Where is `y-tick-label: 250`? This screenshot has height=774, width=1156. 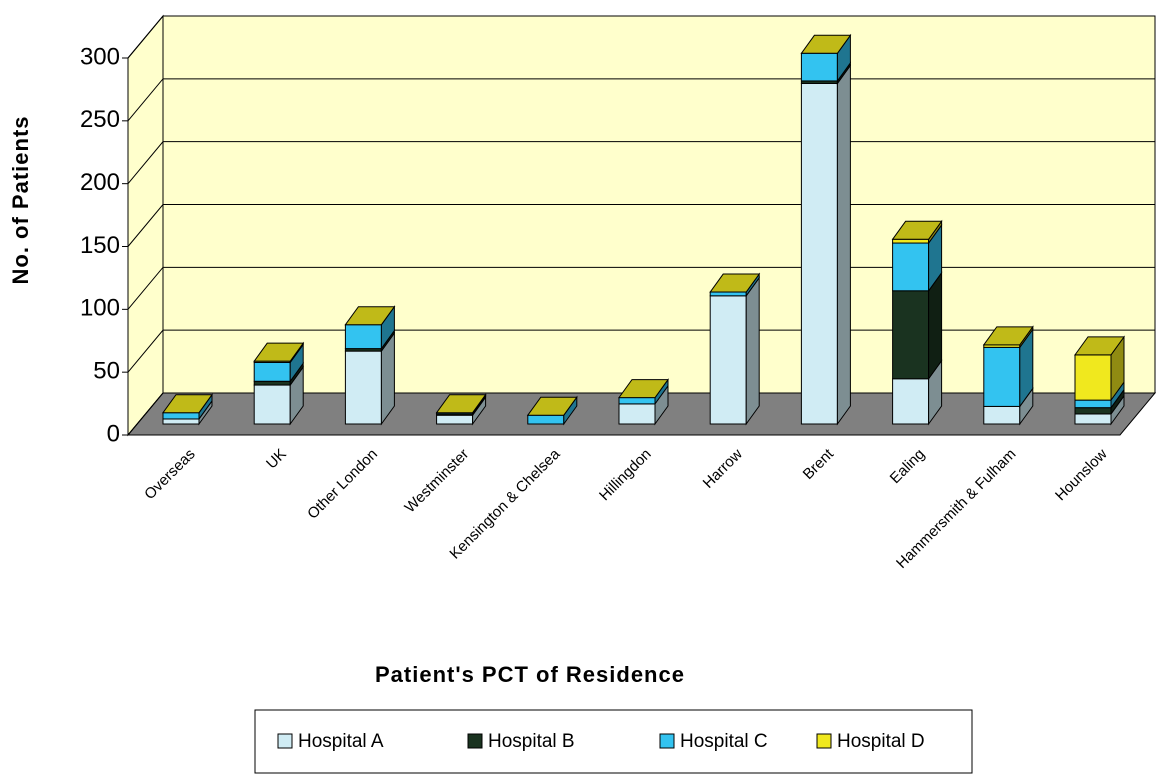 y-tick-label: 250 is located at coordinates (100, 119).